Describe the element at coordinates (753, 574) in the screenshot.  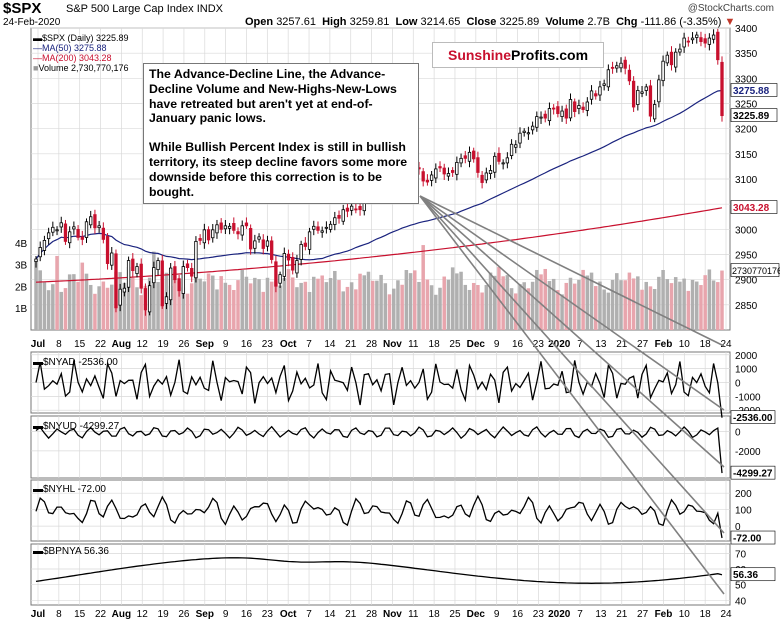
I see `bp-last-tag-bg` at that location.